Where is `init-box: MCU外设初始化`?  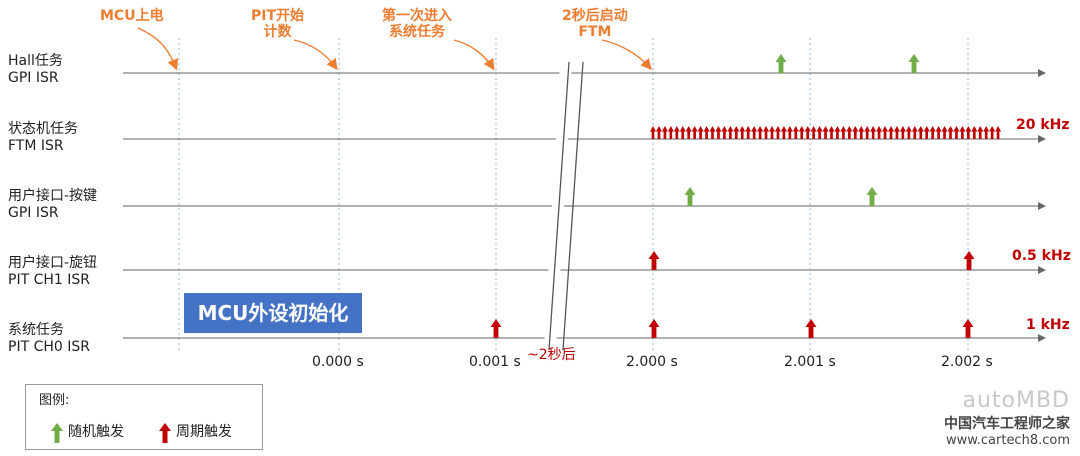
init-box: MCU外设初始化 is located at coordinates (273, 313).